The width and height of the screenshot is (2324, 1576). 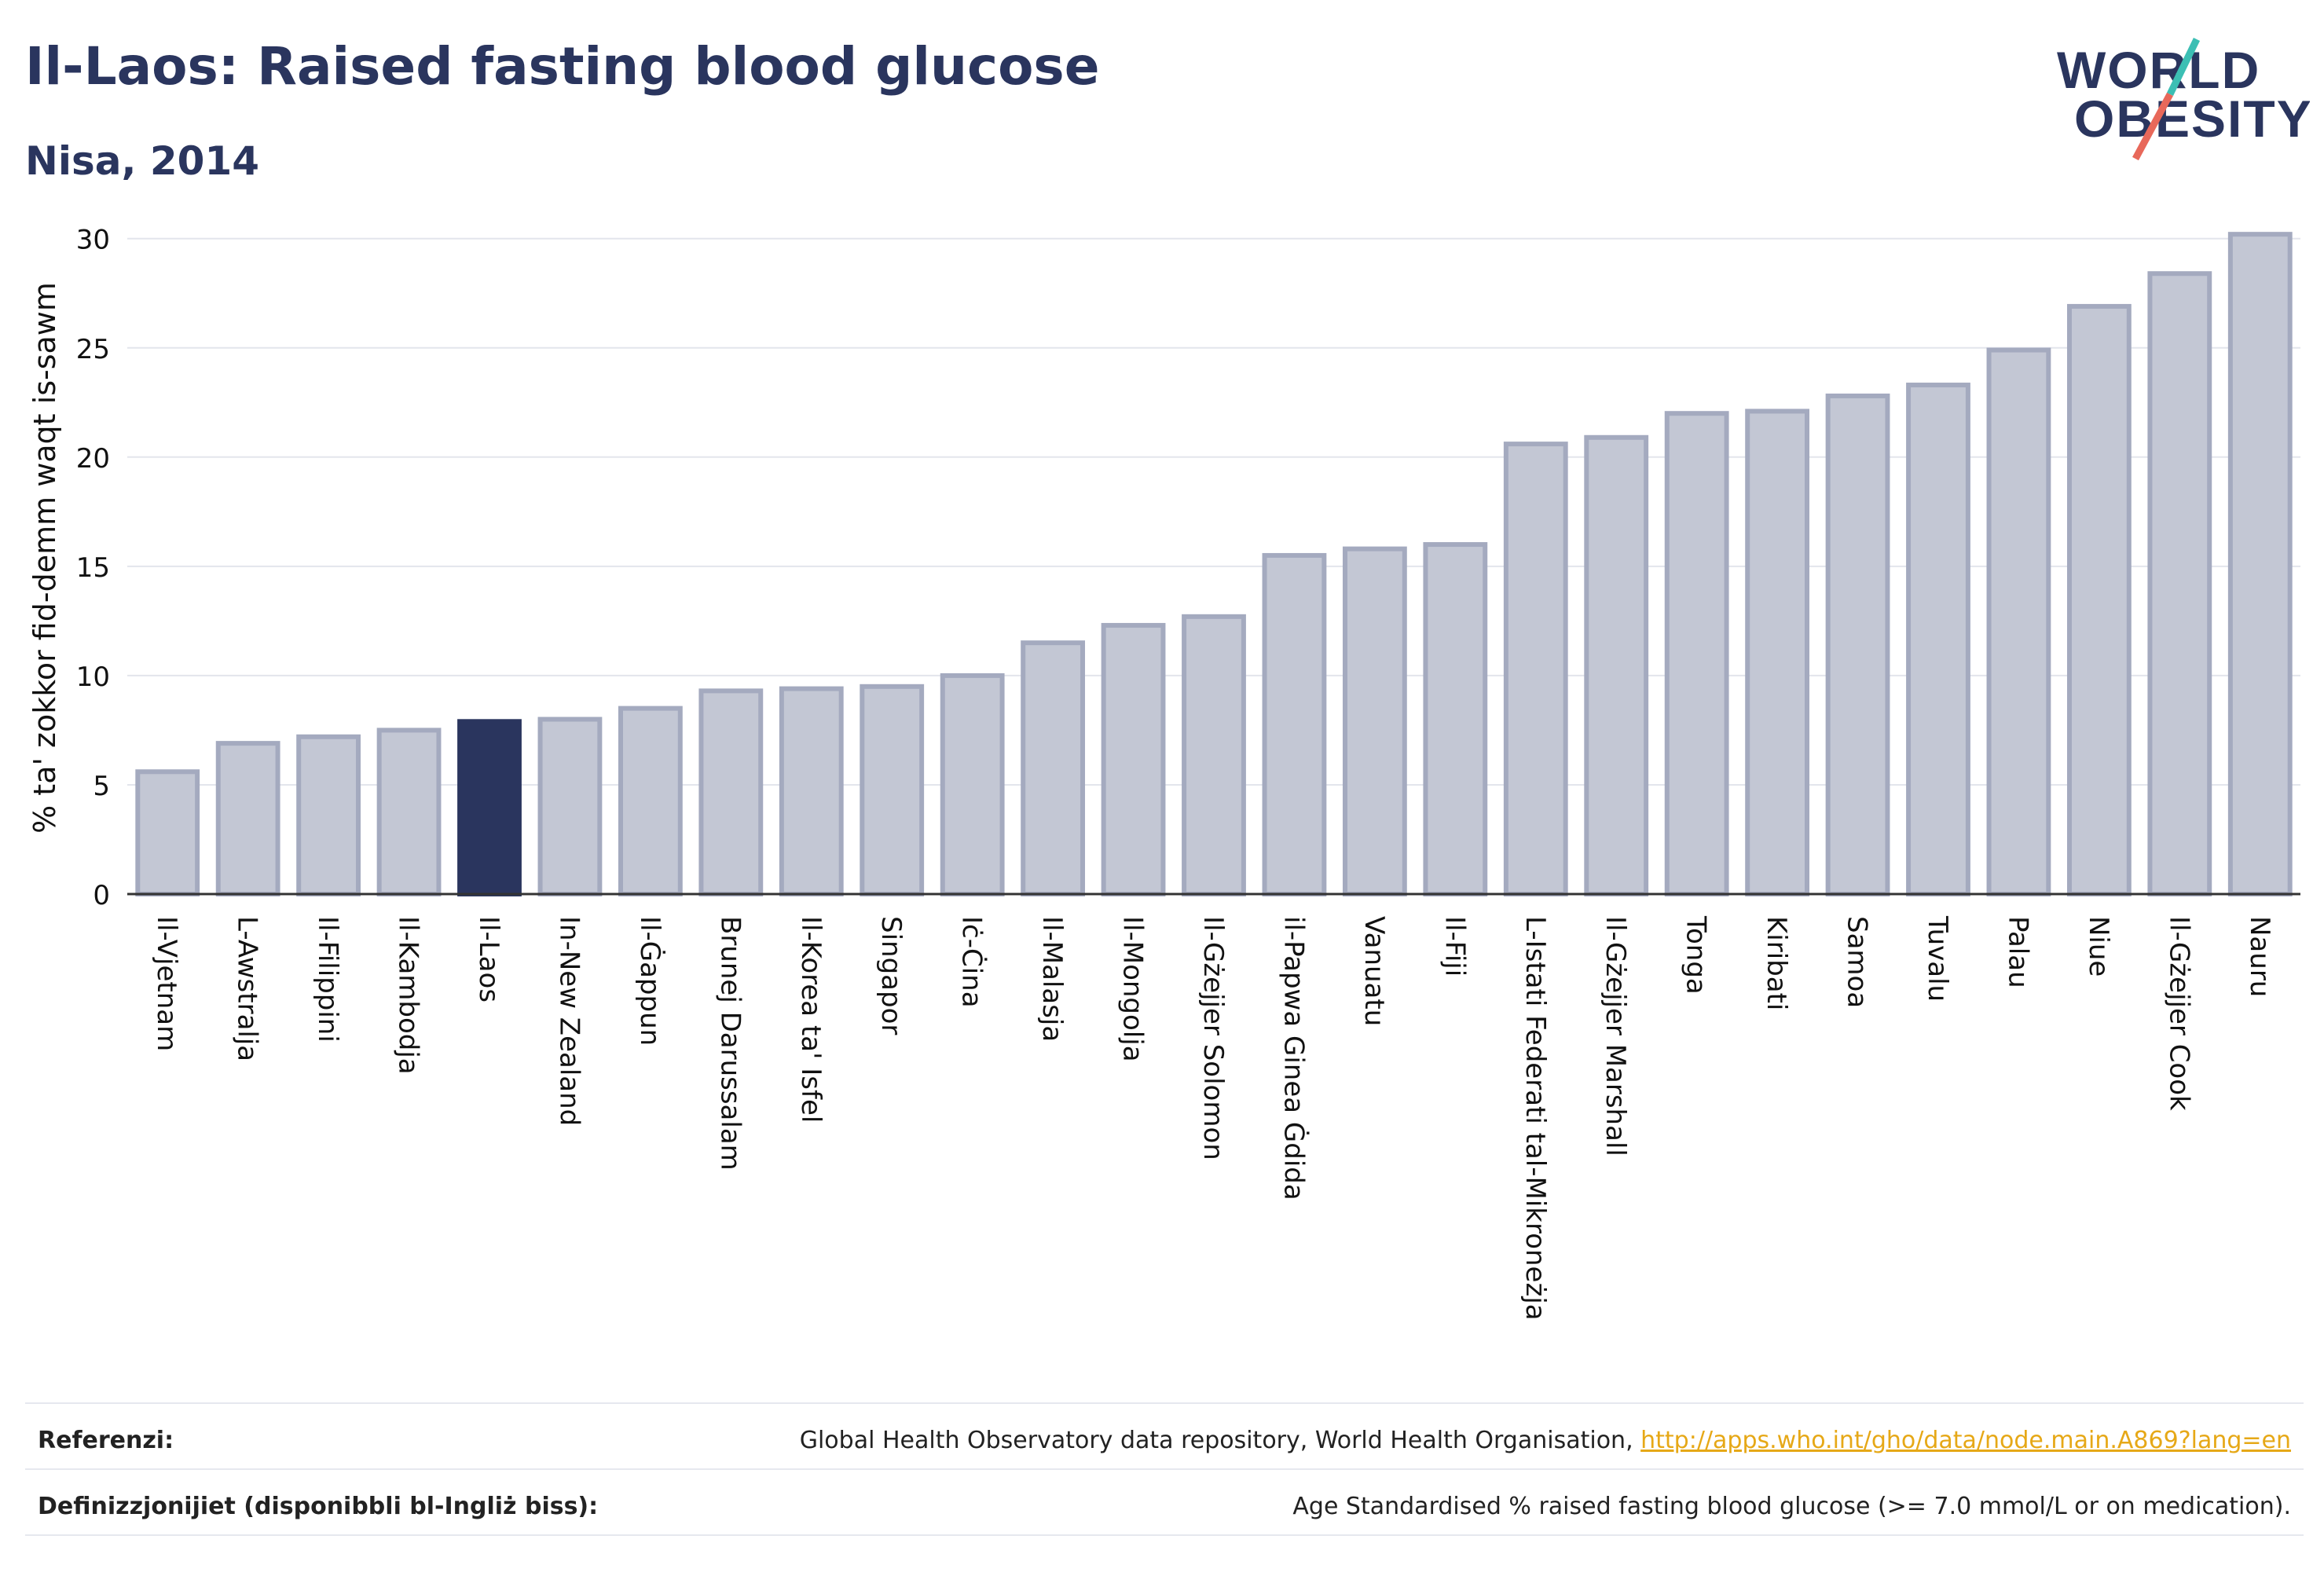 What do you see at coordinates (650, 981) in the screenshot?
I see `x-tick-label: Il-Ġappun` at bounding box center [650, 981].